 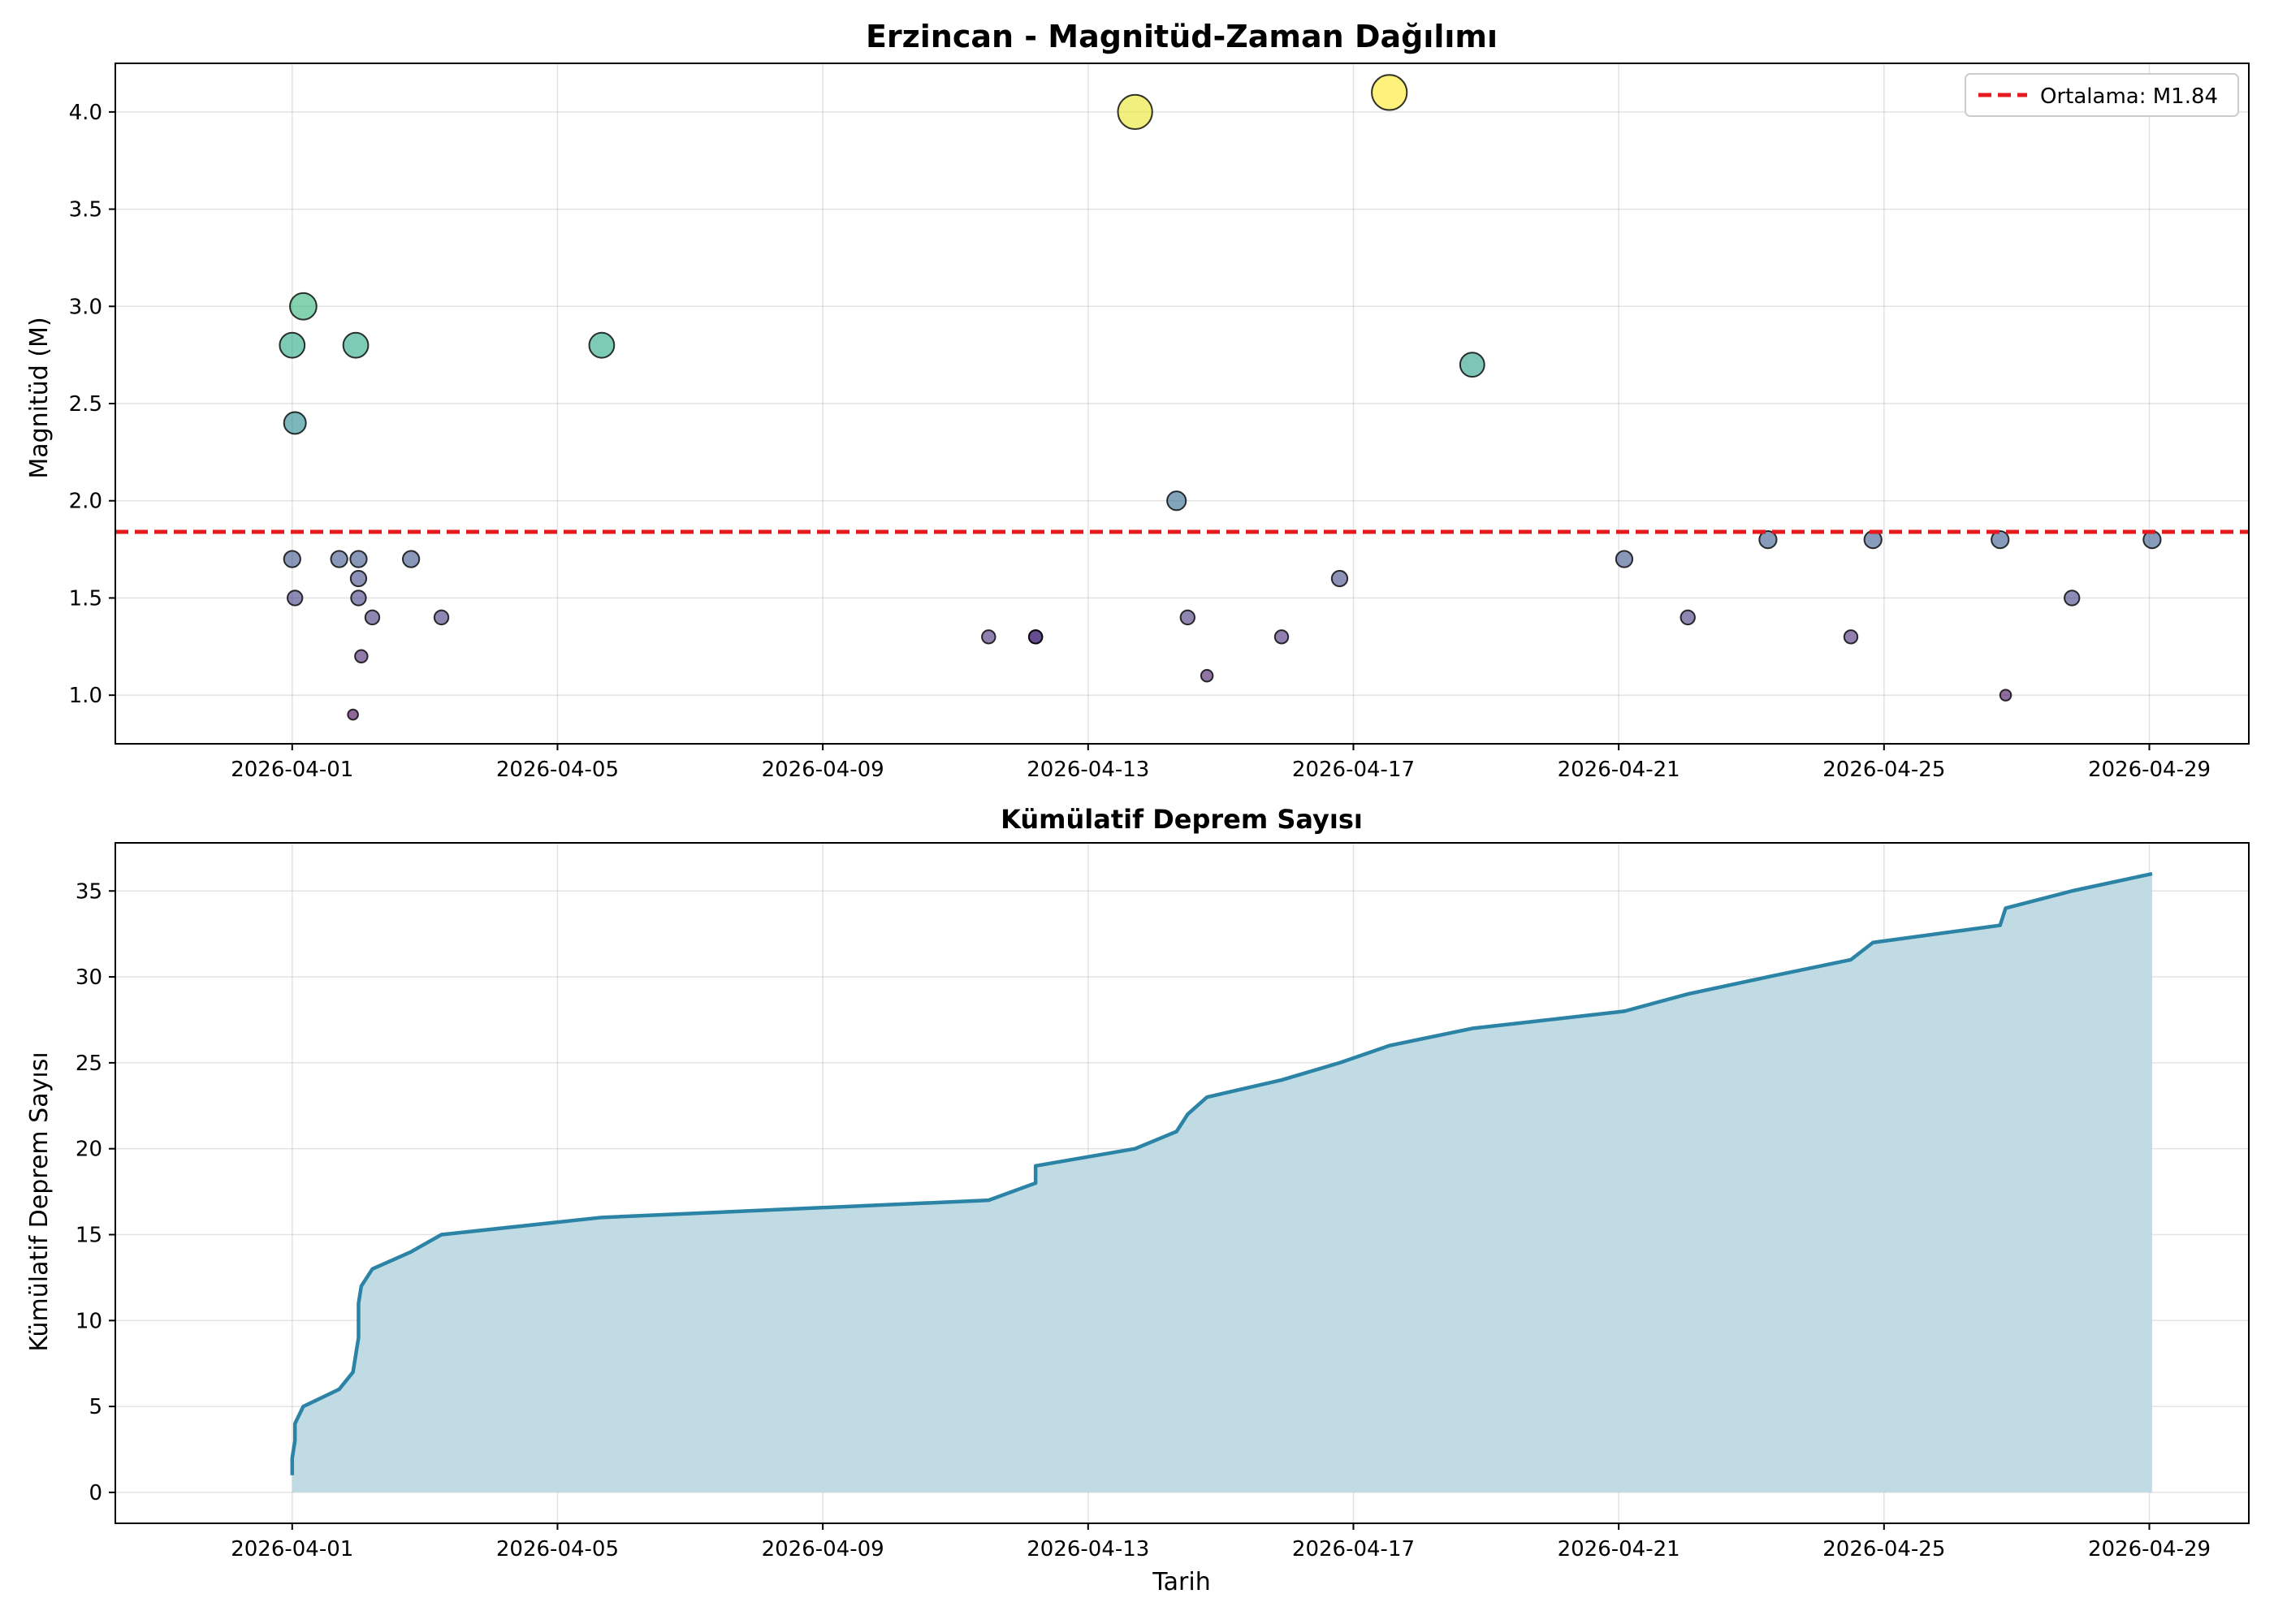 What do you see at coordinates (89, 1321) in the screenshot?
I see `cumulative-y-tick-label: 10` at bounding box center [89, 1321].